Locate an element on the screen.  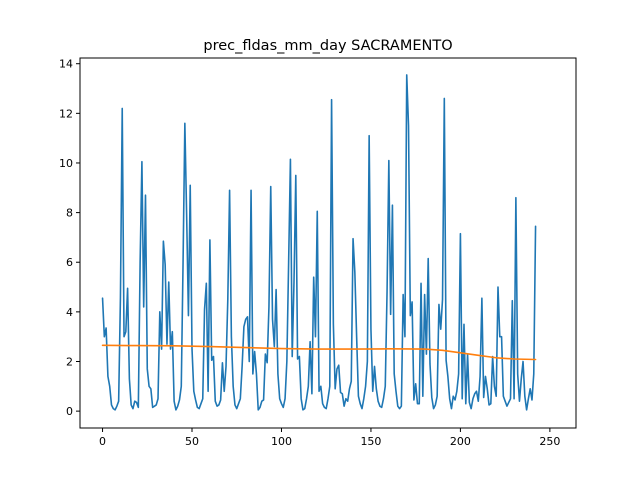
x-tick-label: 50 is located at coordinates (192, 441).